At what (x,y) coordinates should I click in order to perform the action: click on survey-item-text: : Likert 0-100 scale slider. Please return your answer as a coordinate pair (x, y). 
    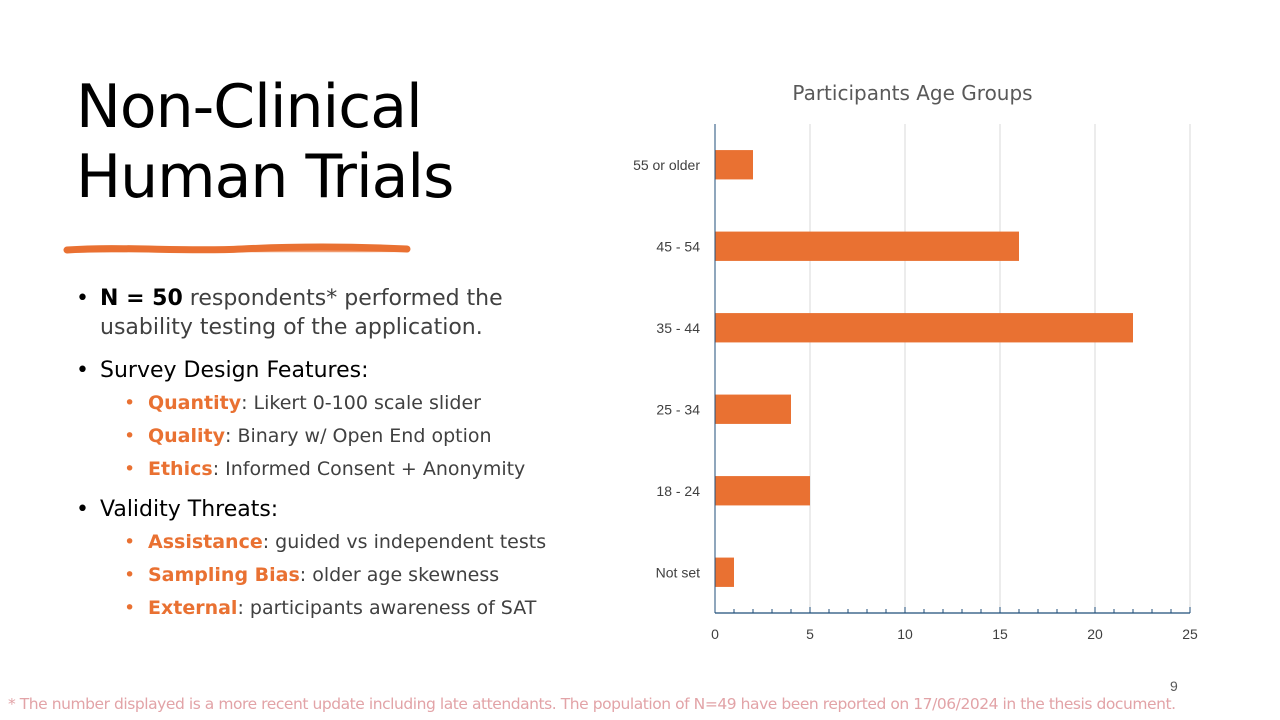
    Looking at the image, I should click on (361, 403).